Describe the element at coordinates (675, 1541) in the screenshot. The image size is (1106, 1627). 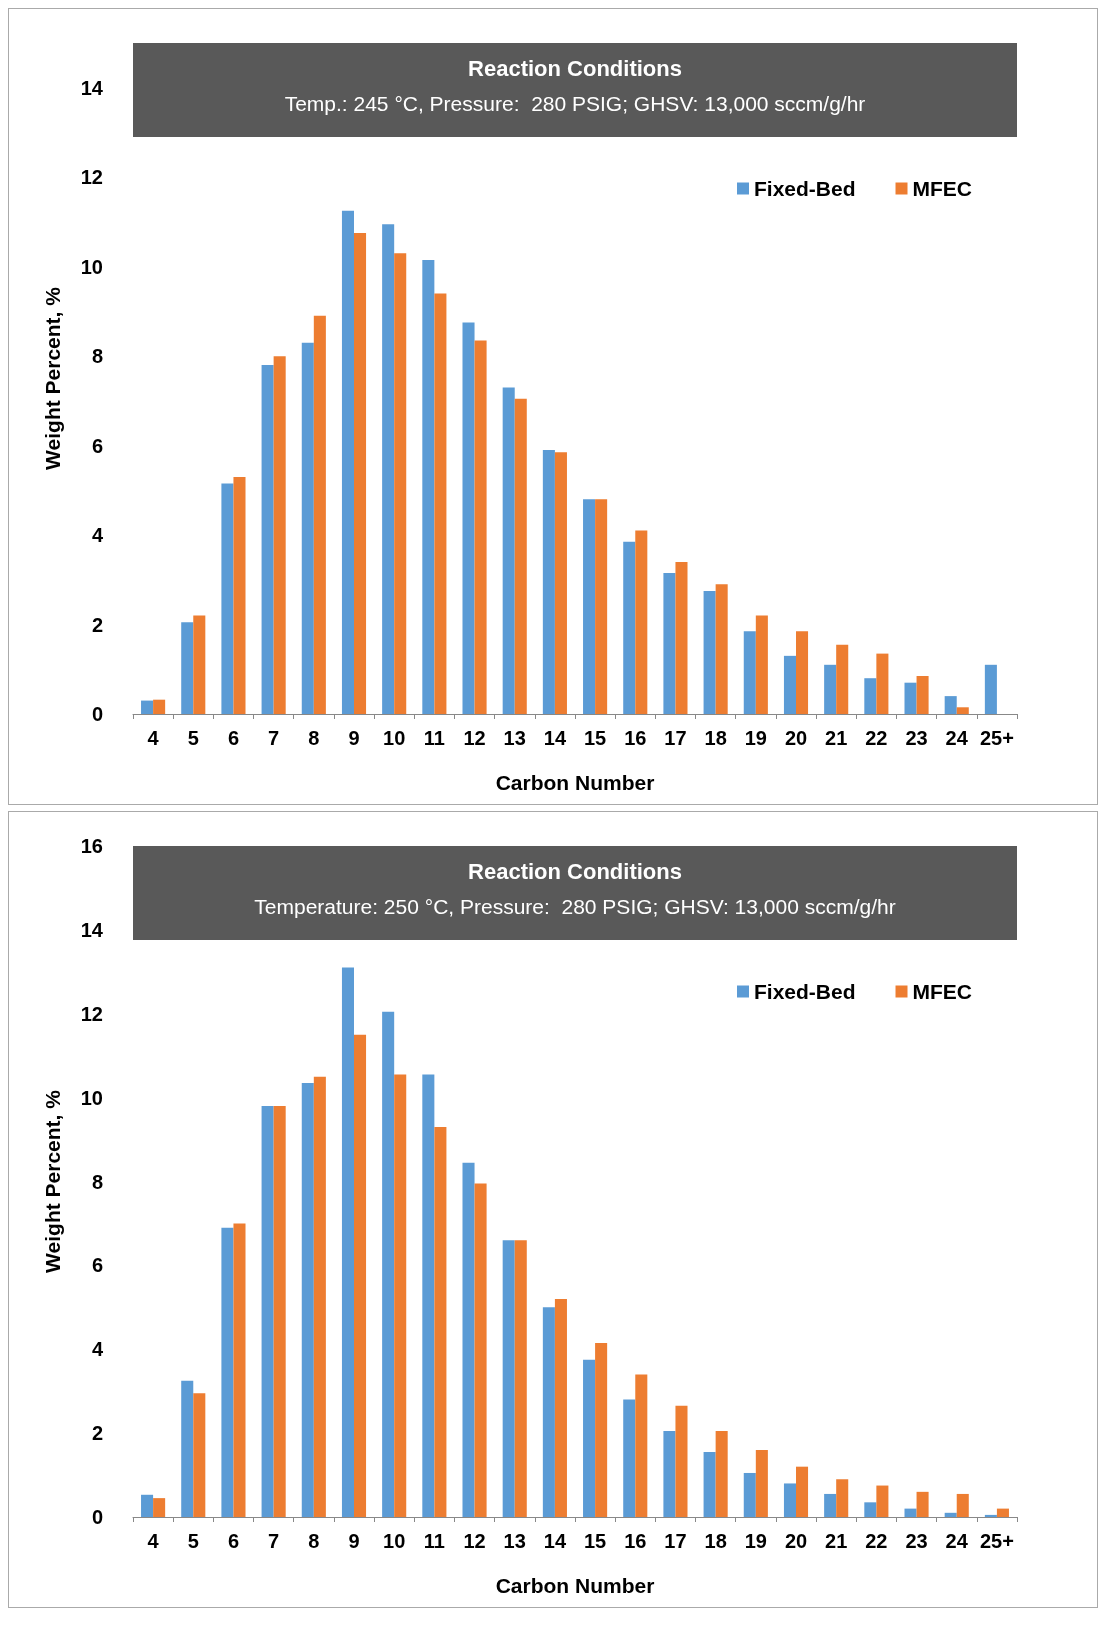
I see `x-tick-label: 17` at that location.